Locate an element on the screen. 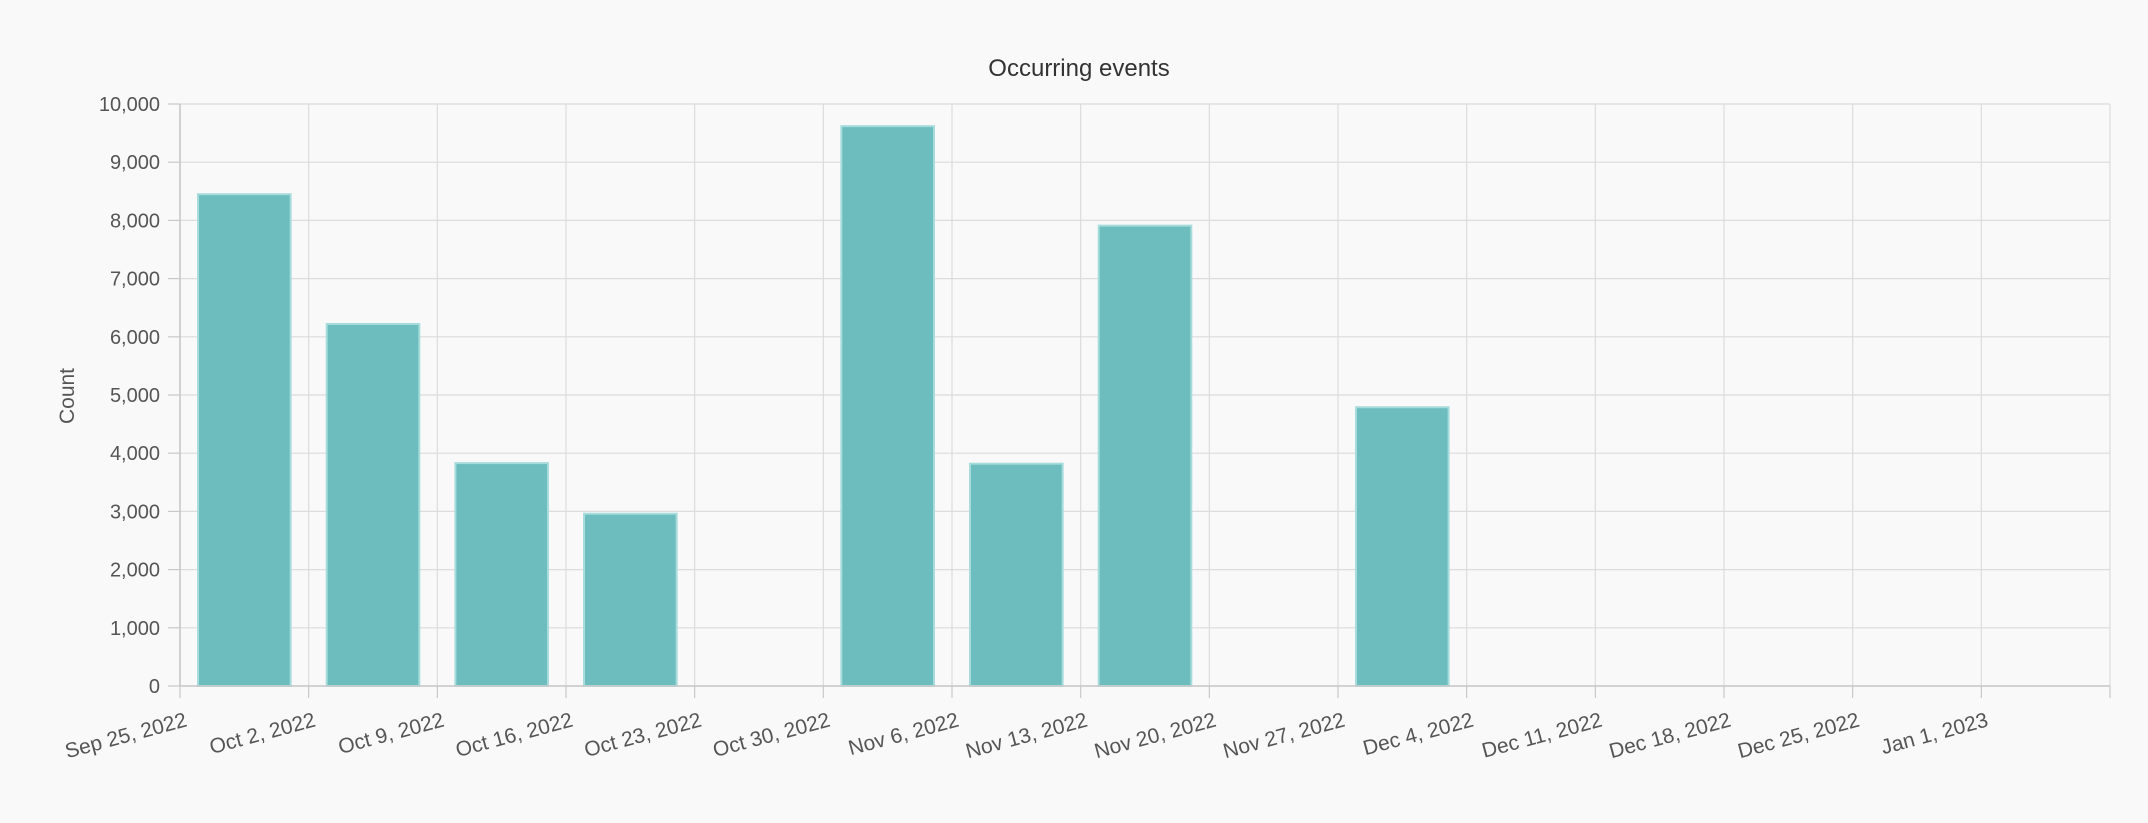 Image resolution: width=2148 pixels, height=823 pixels. y-tick-label: 6,000 is located at coordinates (135, 338).